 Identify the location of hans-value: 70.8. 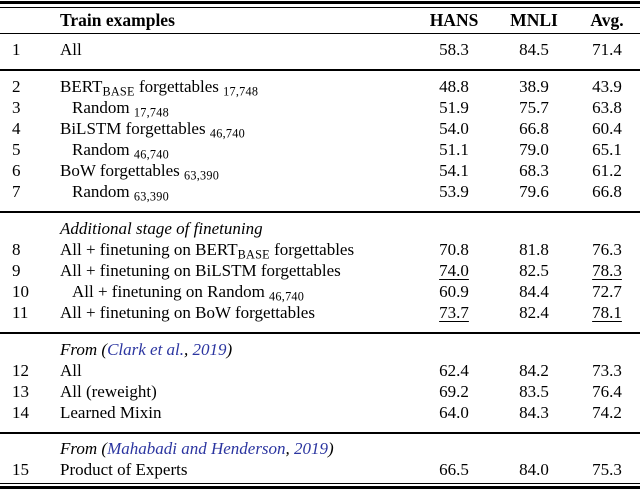
(454, 252).